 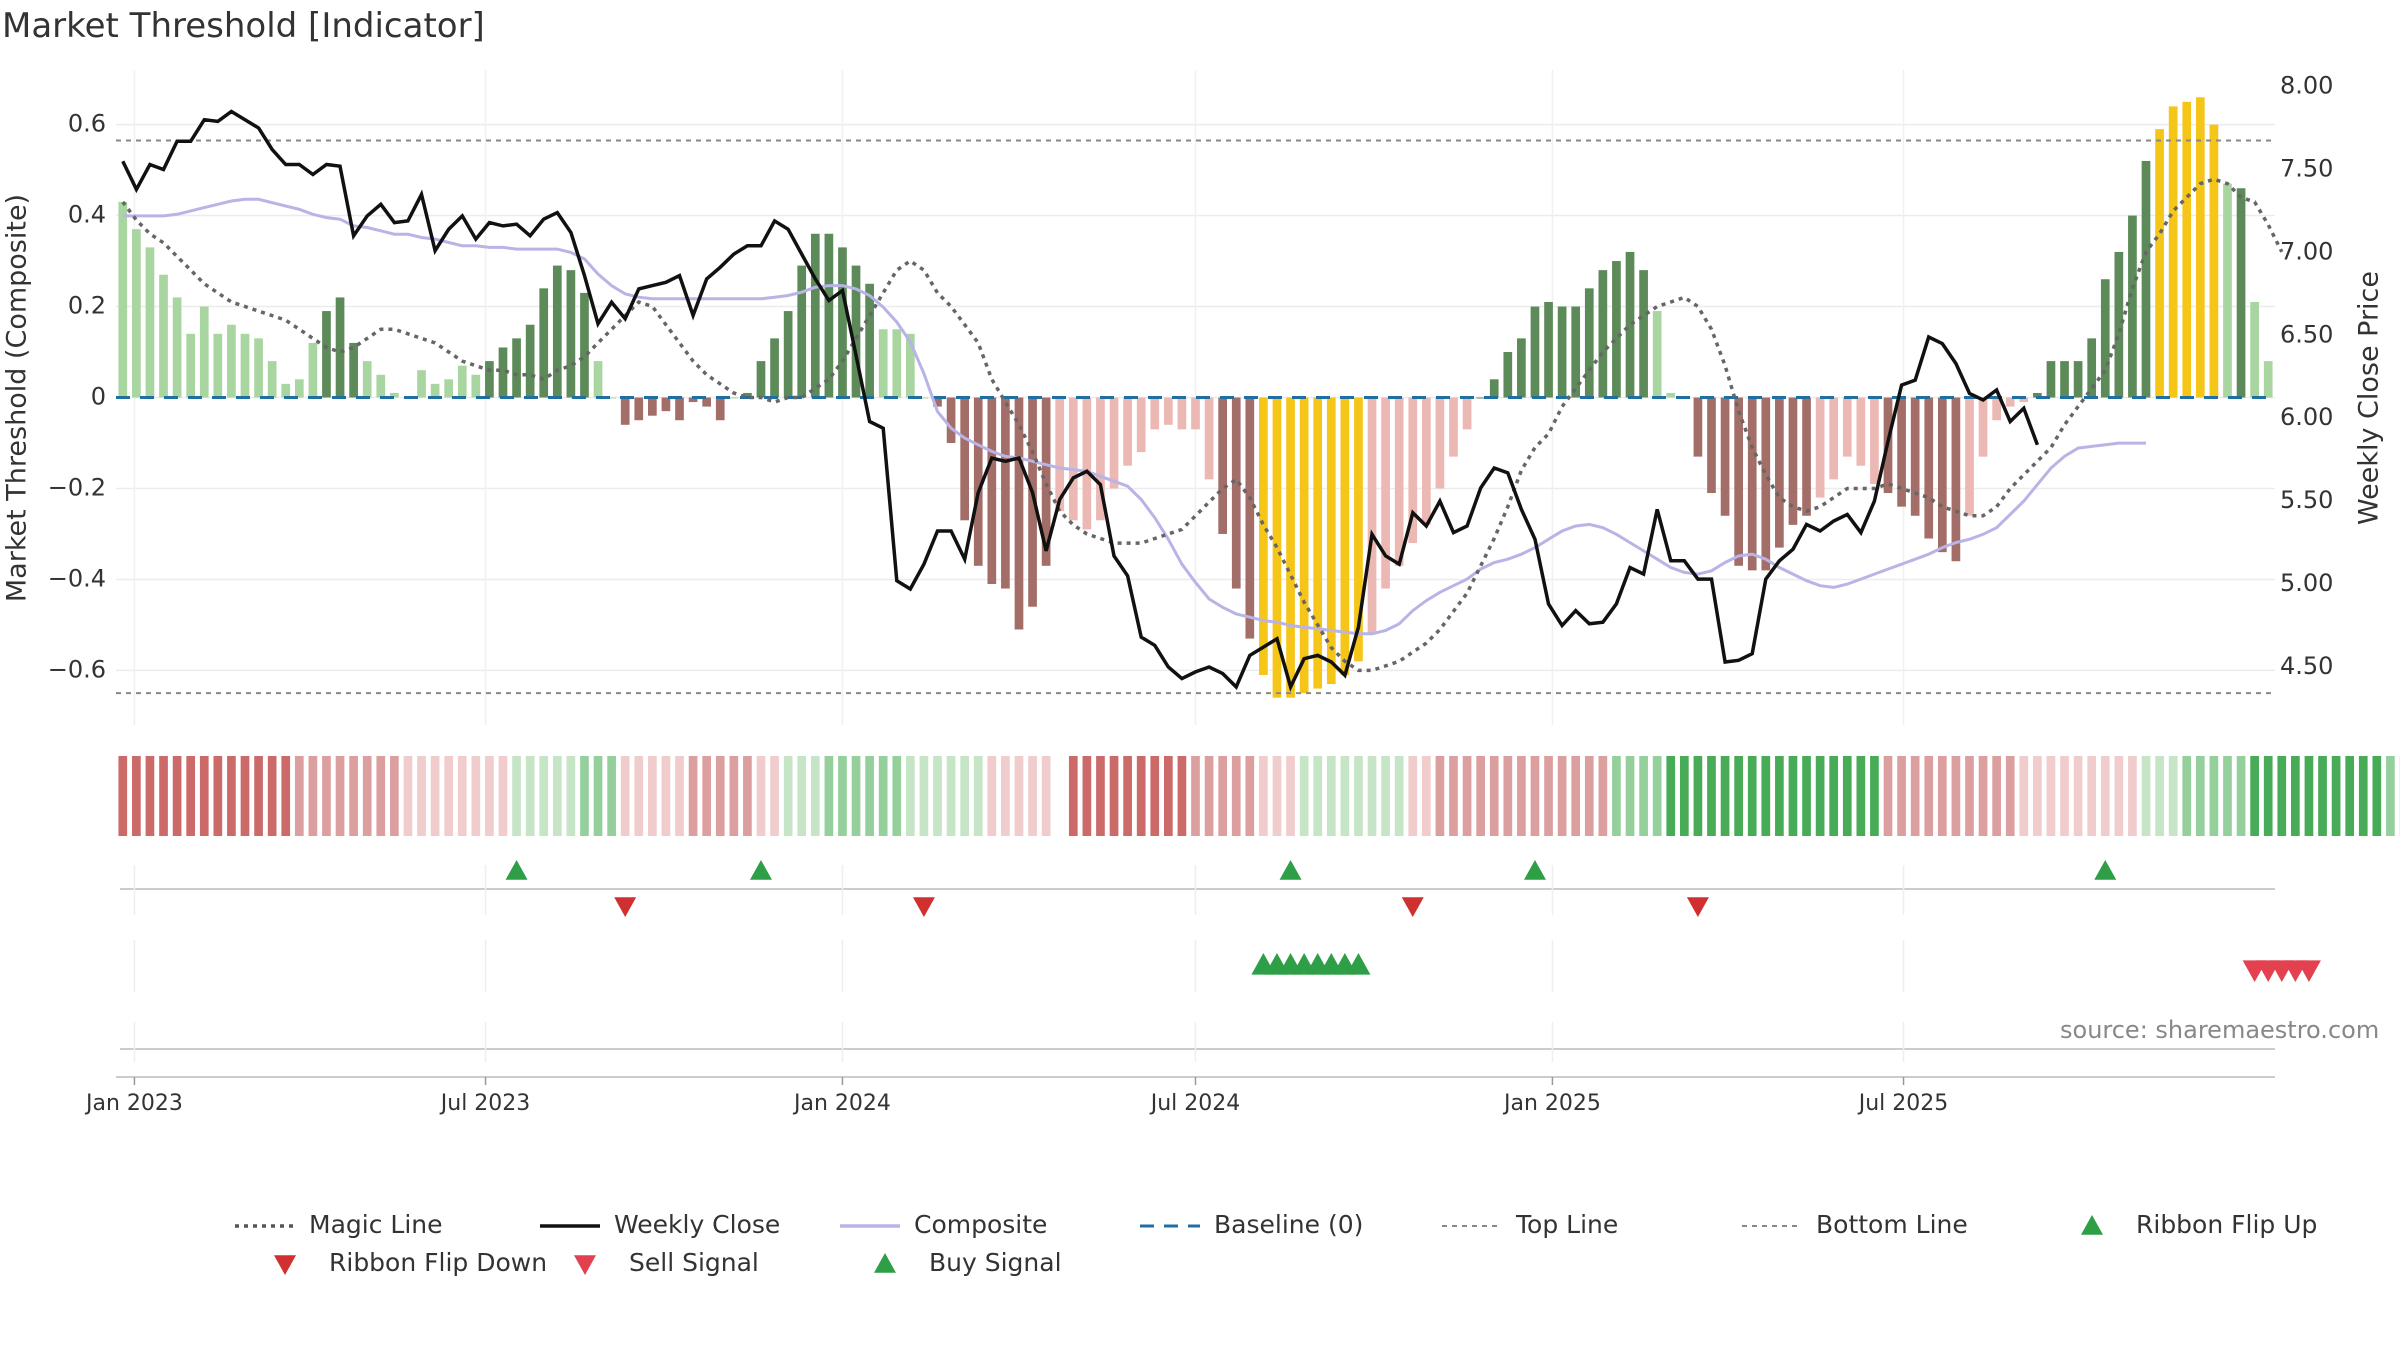 What do you see at coordinates (285, 1265) in the screenshot?
I see `legend-swatch` at bounding box center [285, 1265].